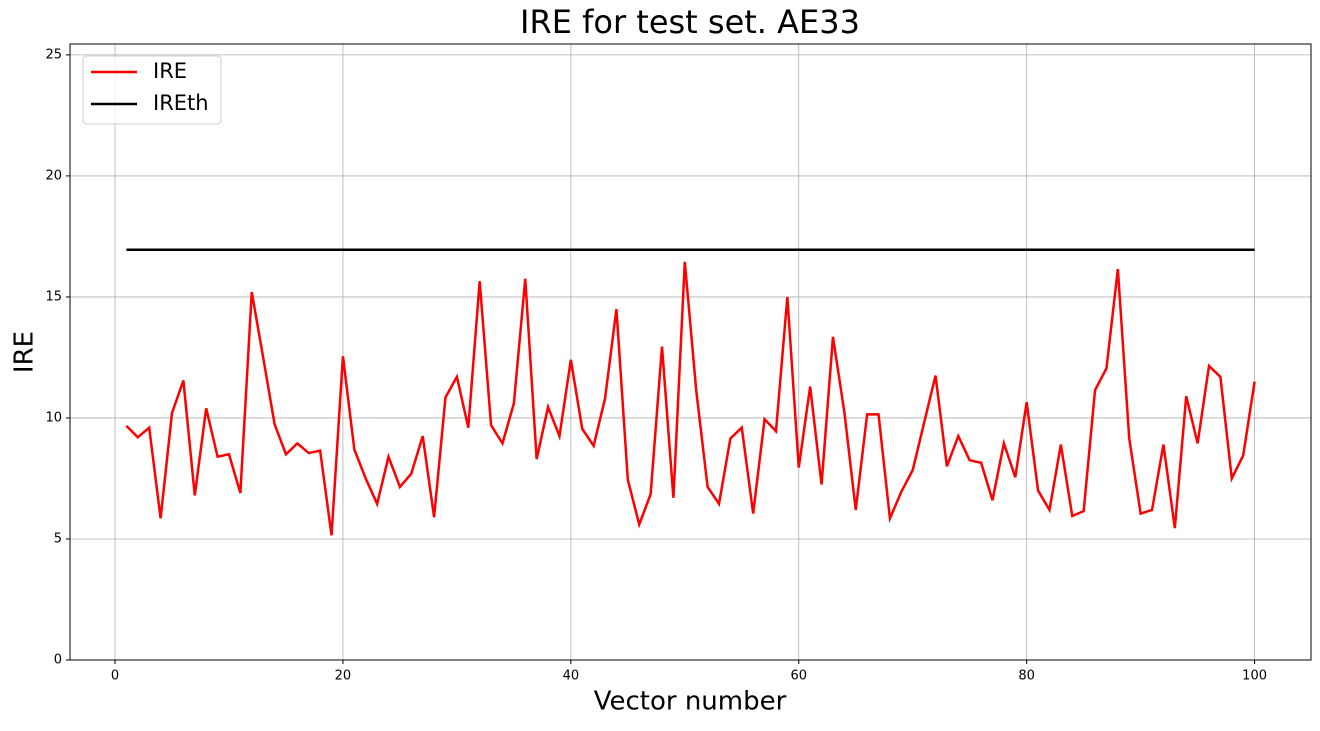 The width and height of the screenshot is (1320, 731). Describe the element at coordinates (1026, 676) in the screenshot. I see `x-tick-label: 80` at that location.